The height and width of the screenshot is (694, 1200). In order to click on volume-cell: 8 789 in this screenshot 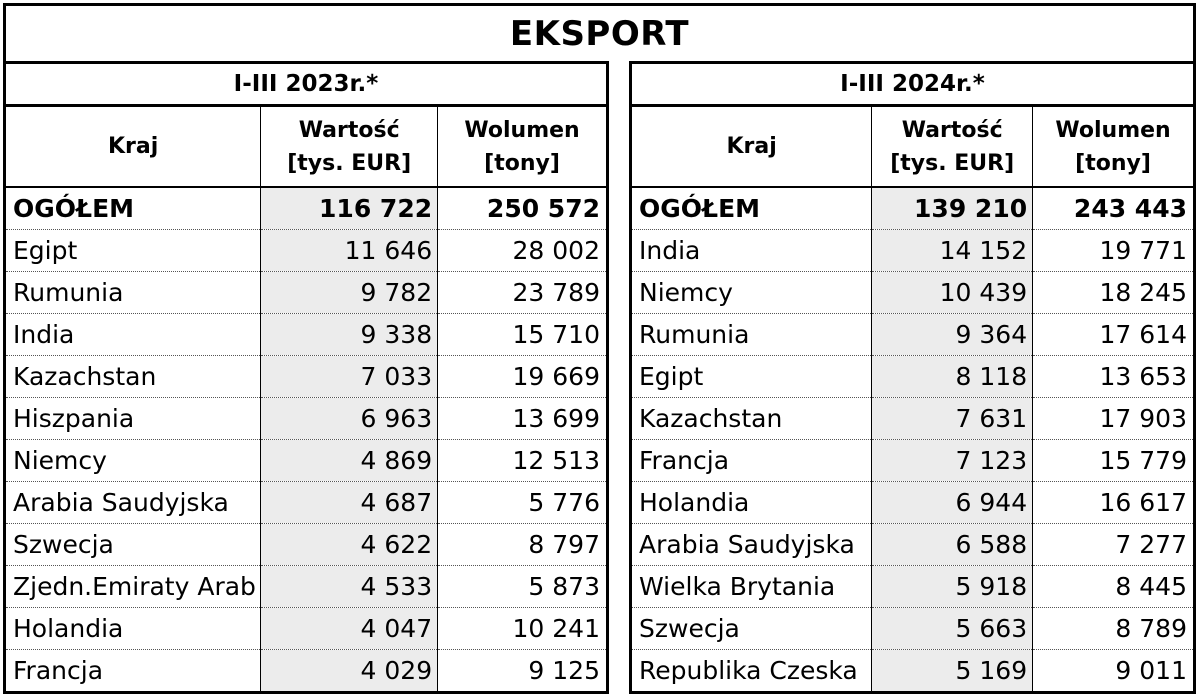, I will do `click(1113, 628)`.